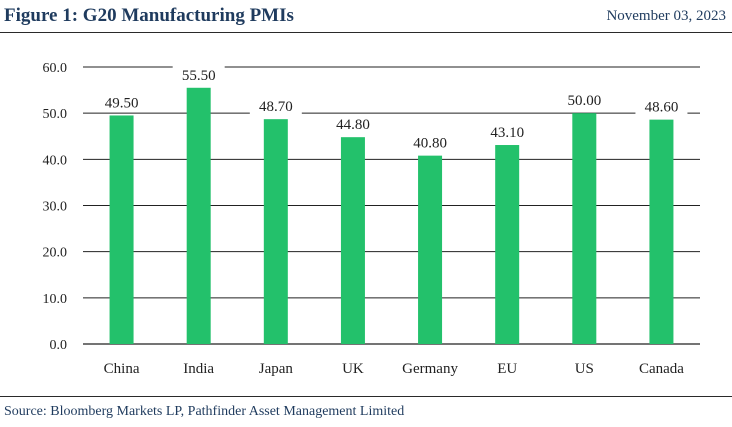 Image resolution: width=732 pixels, height=427 pixels. I want to click on y-tick-label: 30.0, so click(55, 207).